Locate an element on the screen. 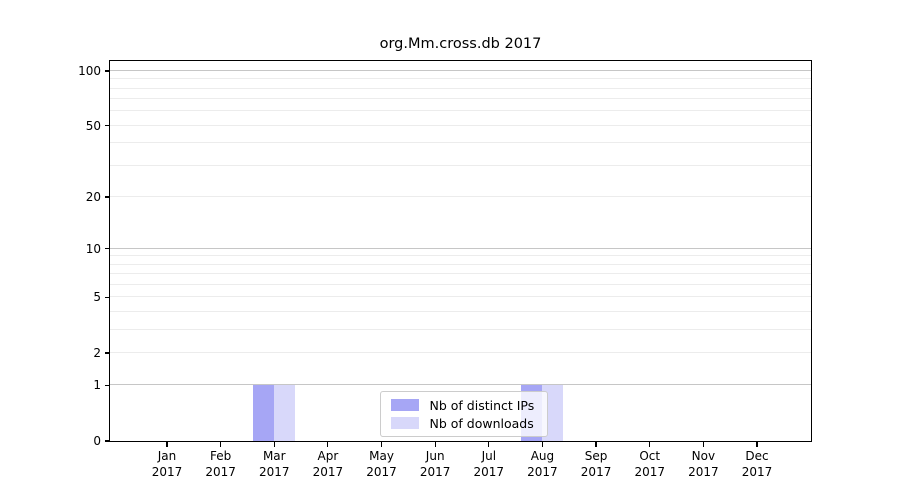 This screenshot has width=900, height=500. x-tick-label: Apr 2017 is located at coordinates (328, 464).